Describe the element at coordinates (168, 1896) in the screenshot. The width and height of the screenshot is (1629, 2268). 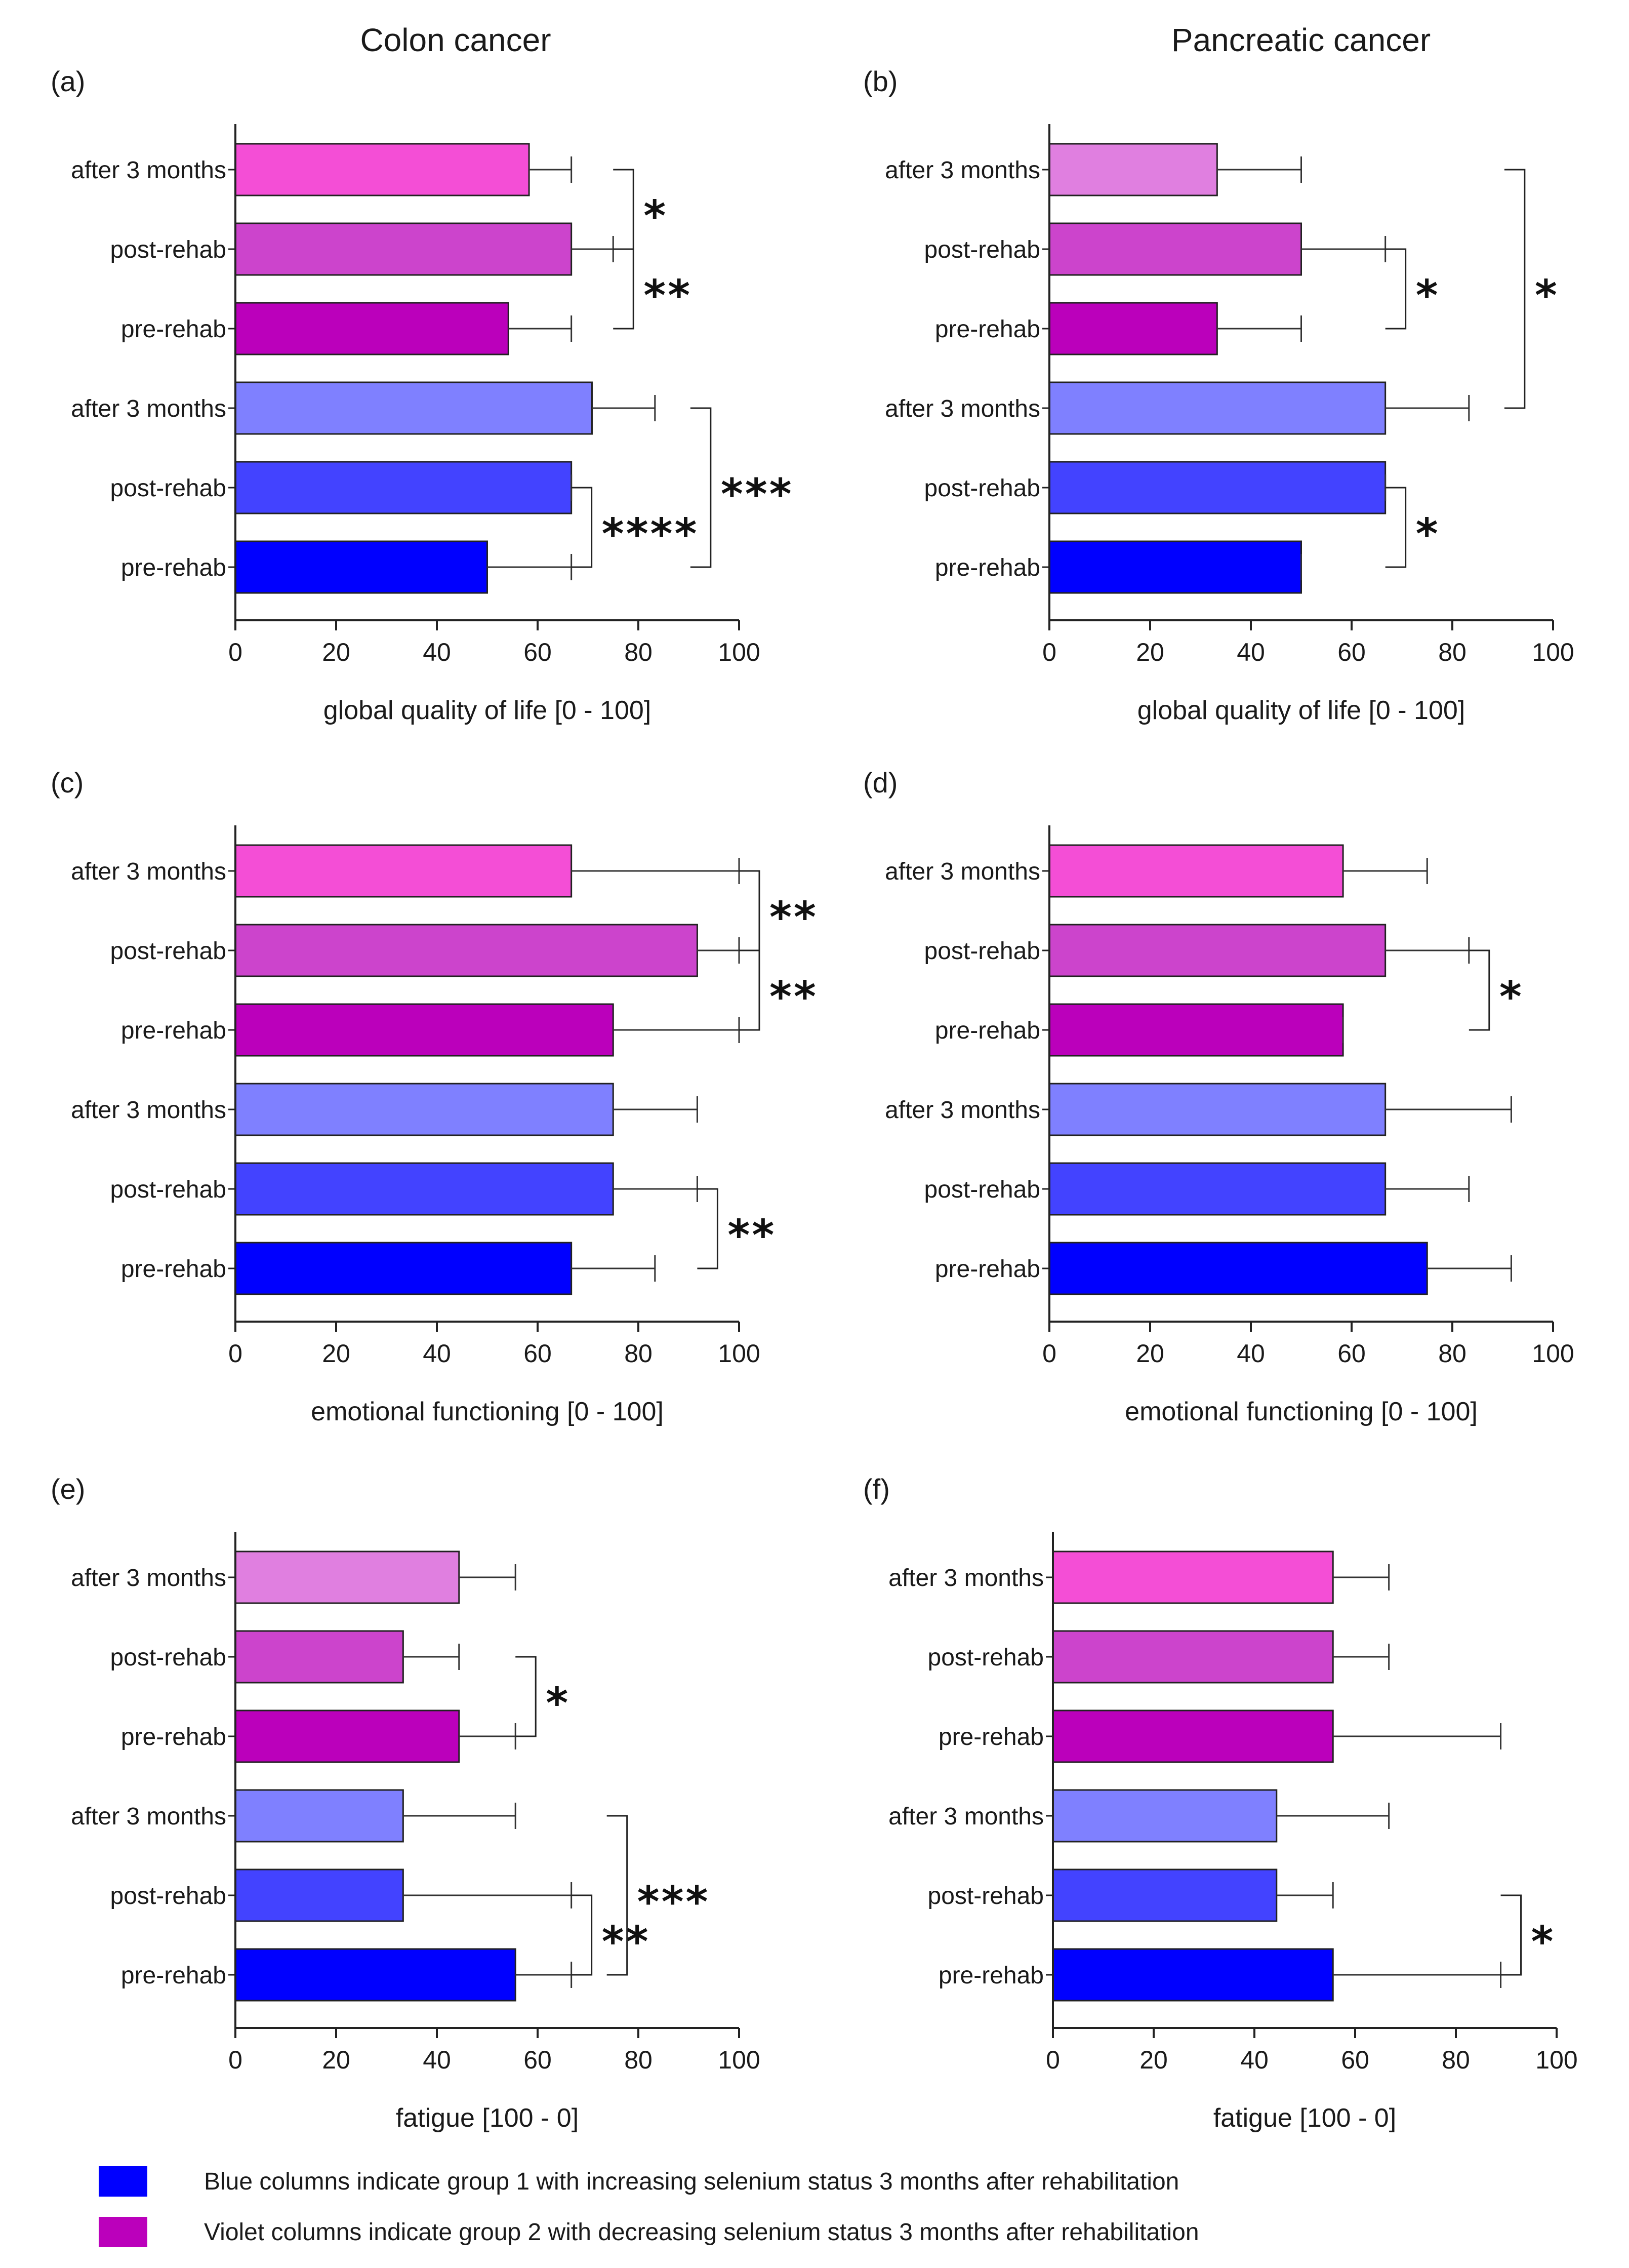
I see `panel-4-category-label-4: post-rehab` at that location.